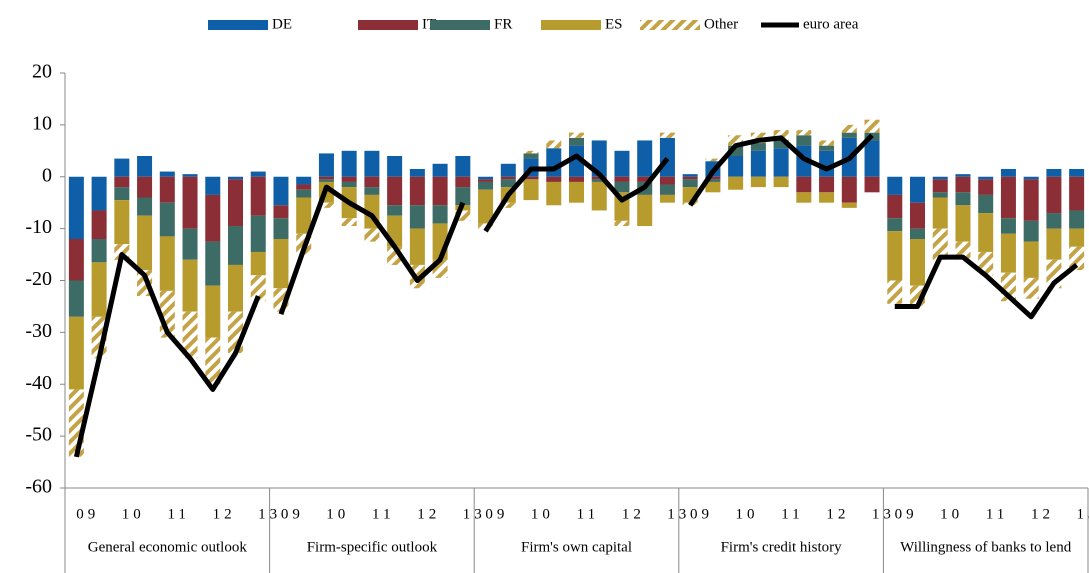 The height and width of the screenshot is (573, 1089). Describe the element at coordinates (38, 487) in the screenshot. I see `y-tick-label: -60` at that location.